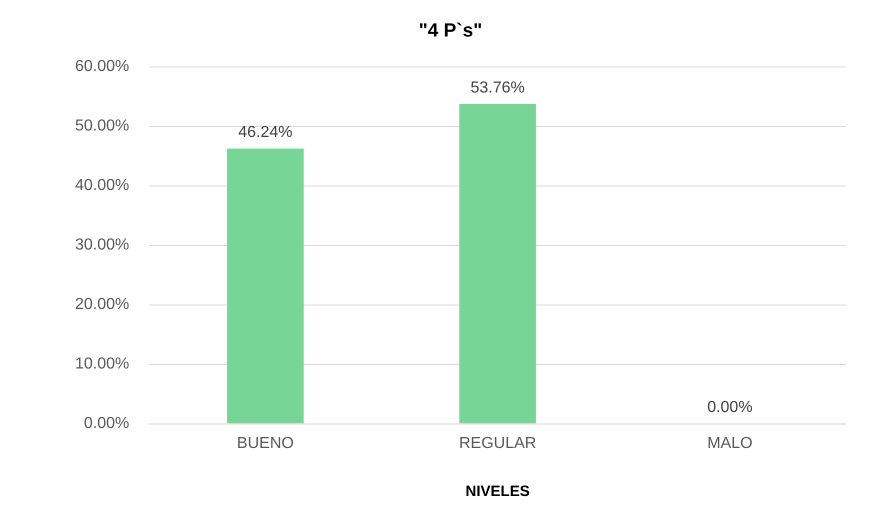 The width and height of the screenshot is (874, 515). Describe the element at coordinates (498, 491) in the screenshot. I see `x-axis-title: NIVELES` at that location.